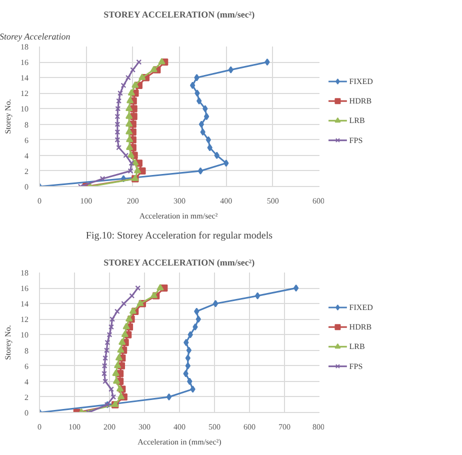 The width and height of the screenshot is (462, 455). Describe the element at coordinates (179, 236) in the screenshot. I see `caption: Fig.10: Storey Acceleration for regular models` at that location.